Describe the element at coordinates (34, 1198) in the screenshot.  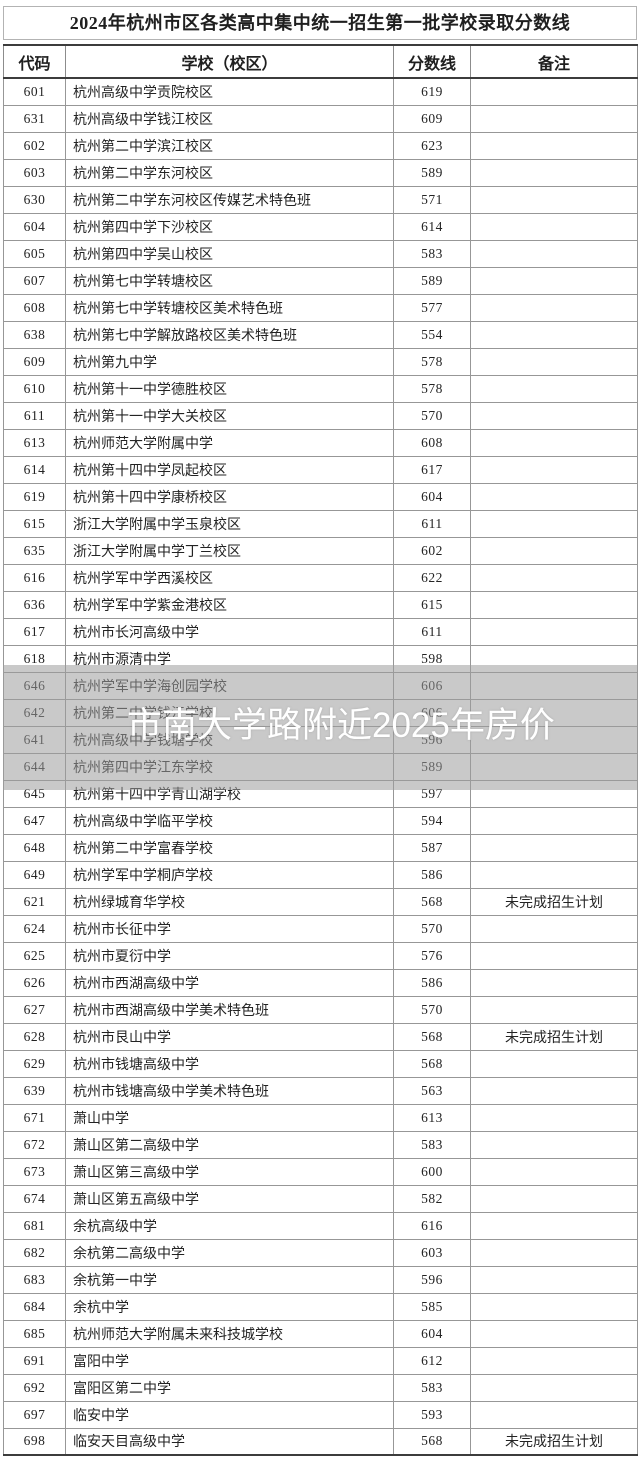
I see `cell-code: 674` at that location.